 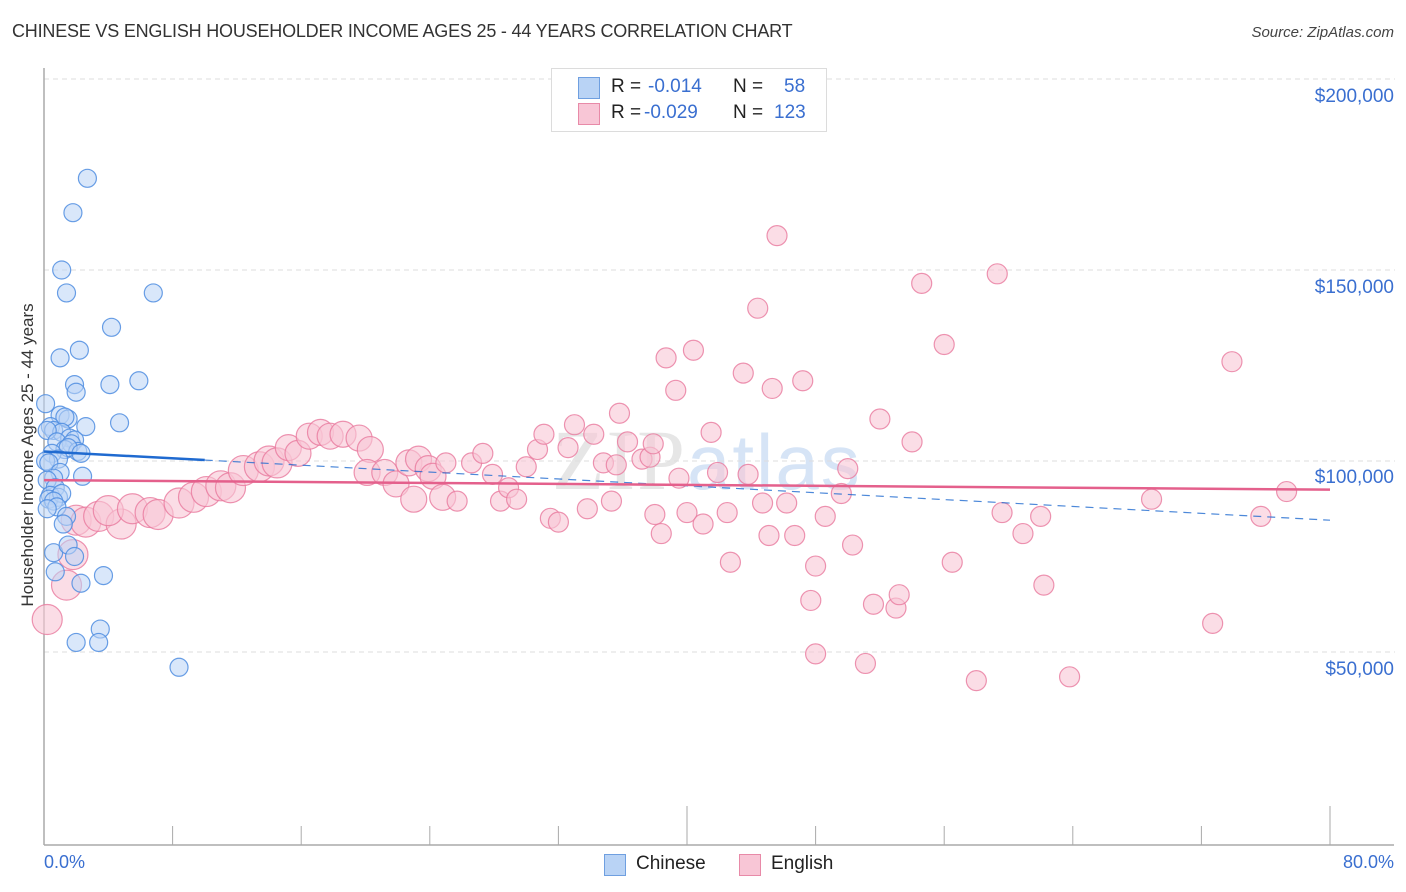 I want to click on y-tick-100k: $100,000, so click(x=1354, y=477).